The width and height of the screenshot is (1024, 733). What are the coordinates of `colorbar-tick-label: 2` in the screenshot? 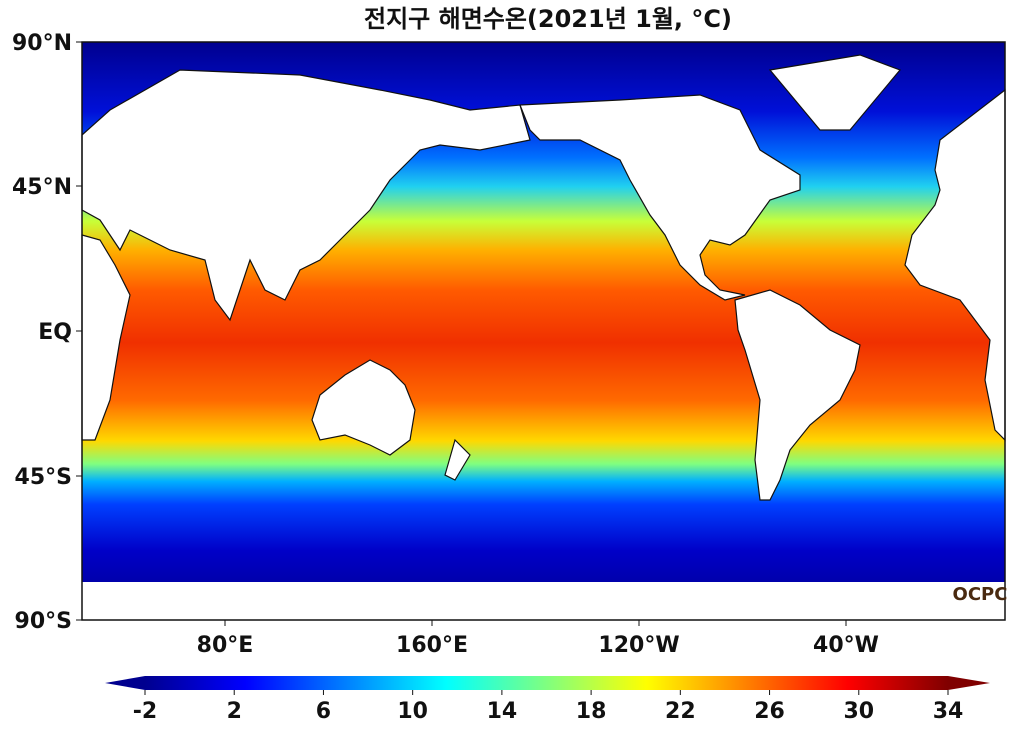 It's located at (234, 711).